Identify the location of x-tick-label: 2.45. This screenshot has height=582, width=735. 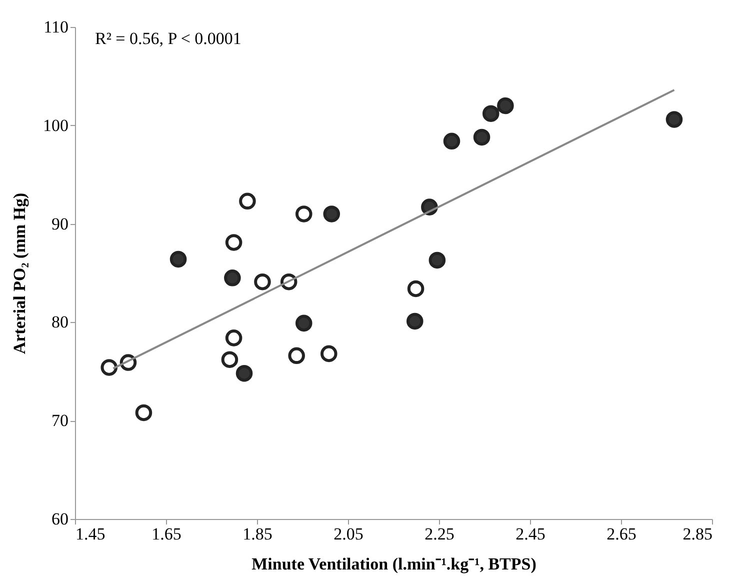
(531, 534).